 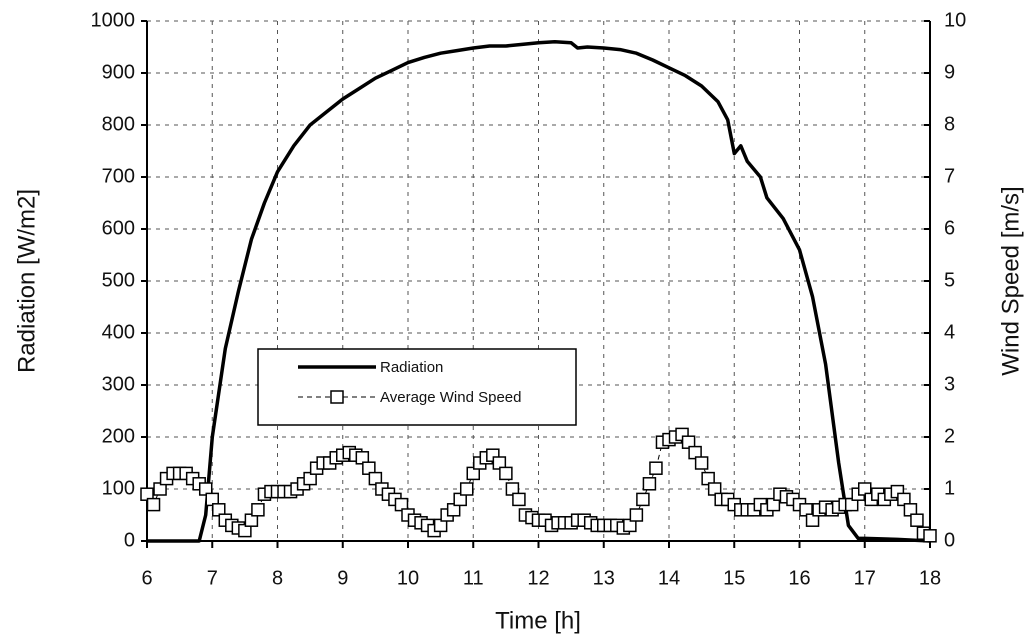 What do you see at coordinates (118, 228) in the screenshot?
I see `y-tick-label: 600` at bounding box center [118, 228].